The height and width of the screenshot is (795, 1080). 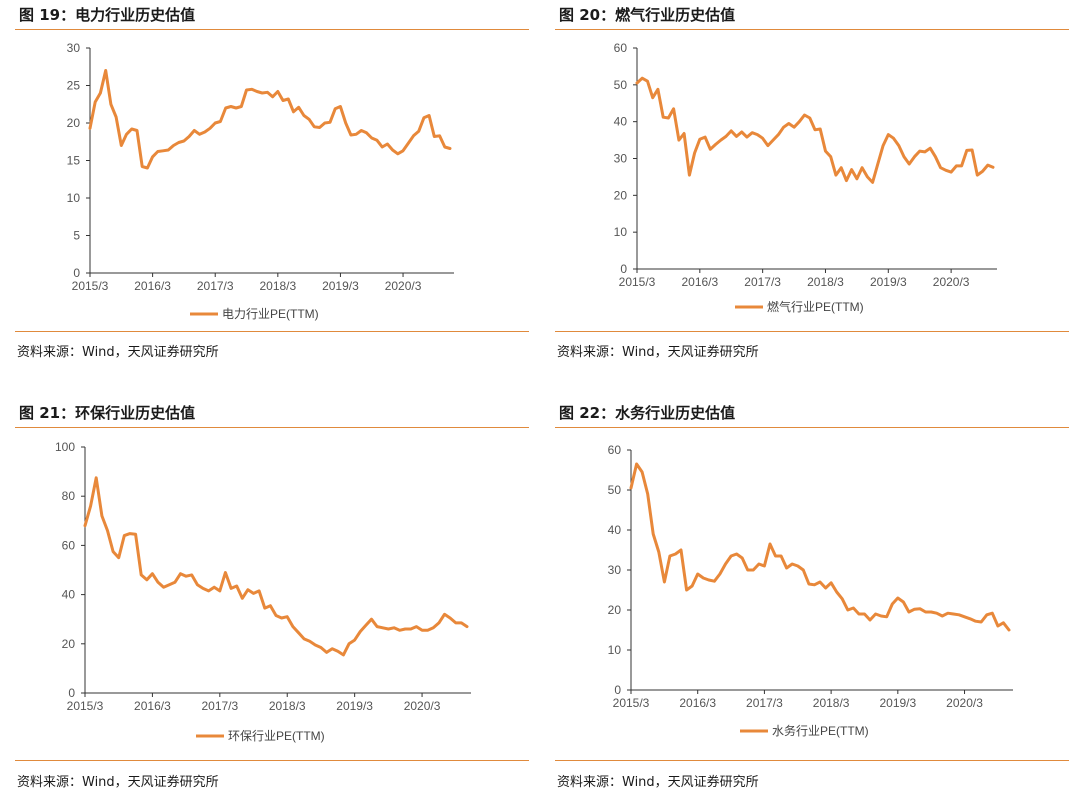 What do you see at coordinates (615, 610) in the screenshot?
I see `y-tick-label: 20` at bounding box center [615, 610].